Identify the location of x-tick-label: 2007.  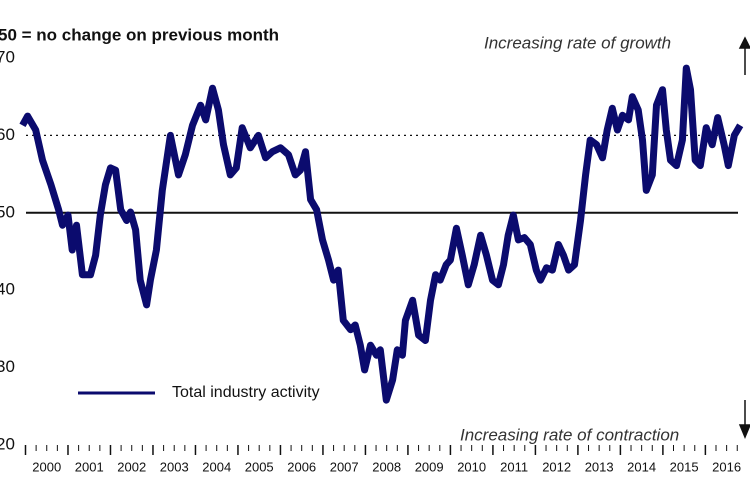
(344, 466).